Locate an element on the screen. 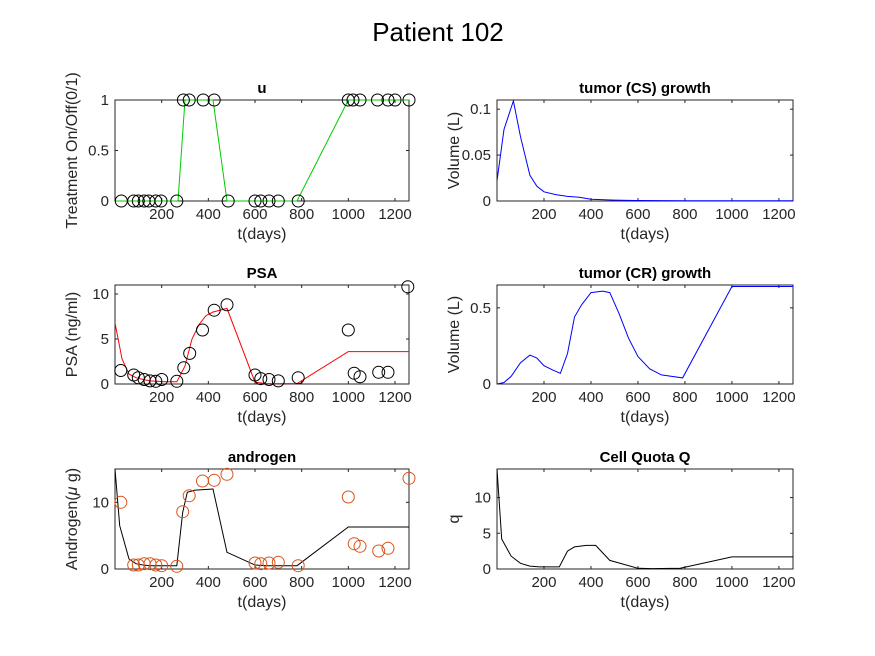 The height and width of the screenshot is (656, 875). subplot-title: PSA is located at coordinates (262, 273).